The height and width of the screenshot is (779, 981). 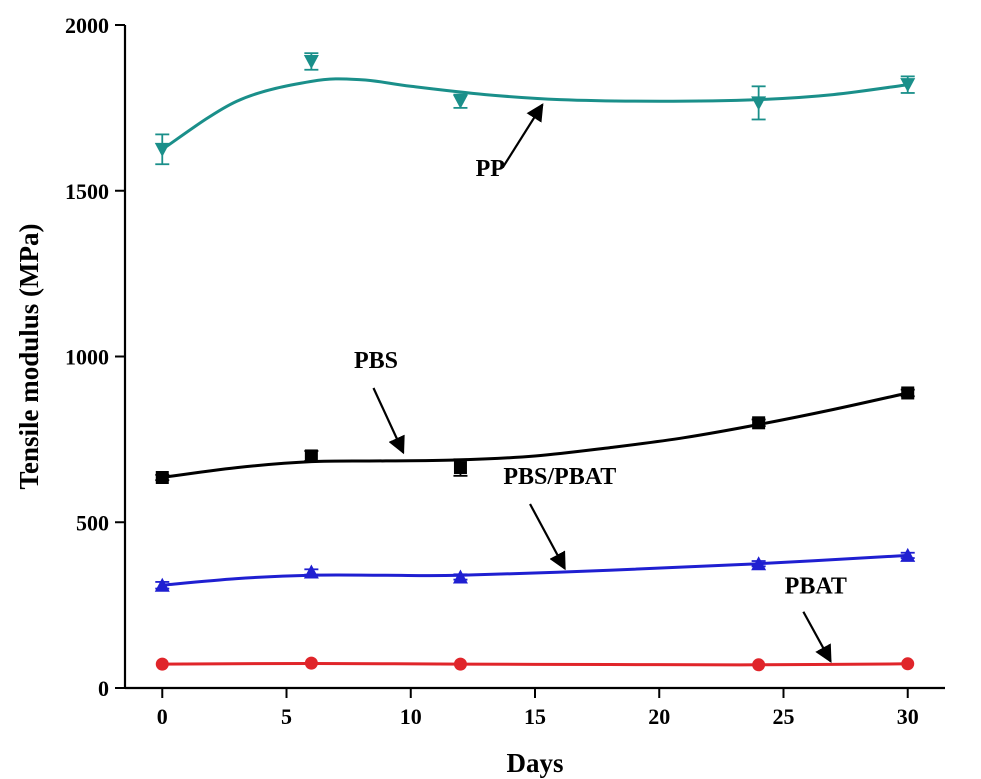 I want to click on x-tick-label: 20, so click(x=659, y=716).